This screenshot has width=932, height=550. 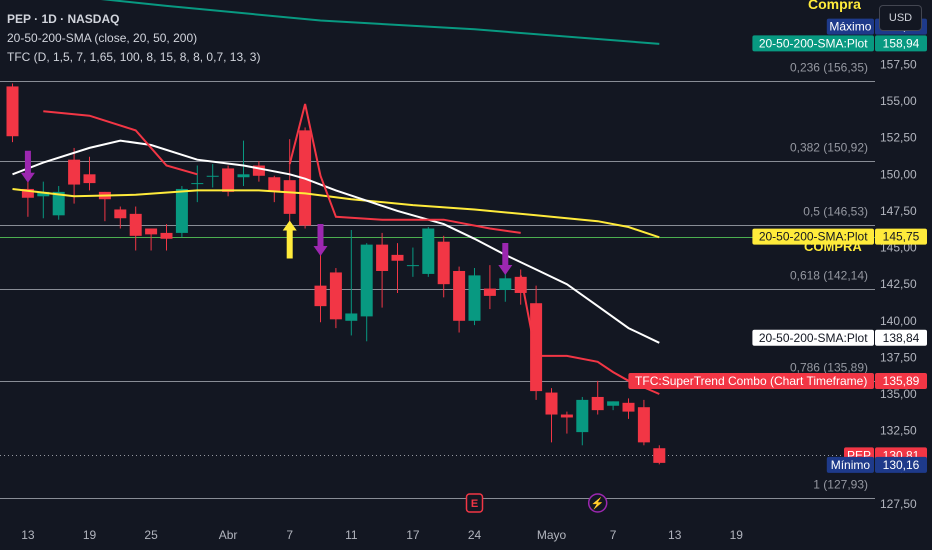 What do you see at coordinates (835, 212) in the screenshot?
I see `fib-label: 0,5 (146,53)` at bounding box center [835, 212].